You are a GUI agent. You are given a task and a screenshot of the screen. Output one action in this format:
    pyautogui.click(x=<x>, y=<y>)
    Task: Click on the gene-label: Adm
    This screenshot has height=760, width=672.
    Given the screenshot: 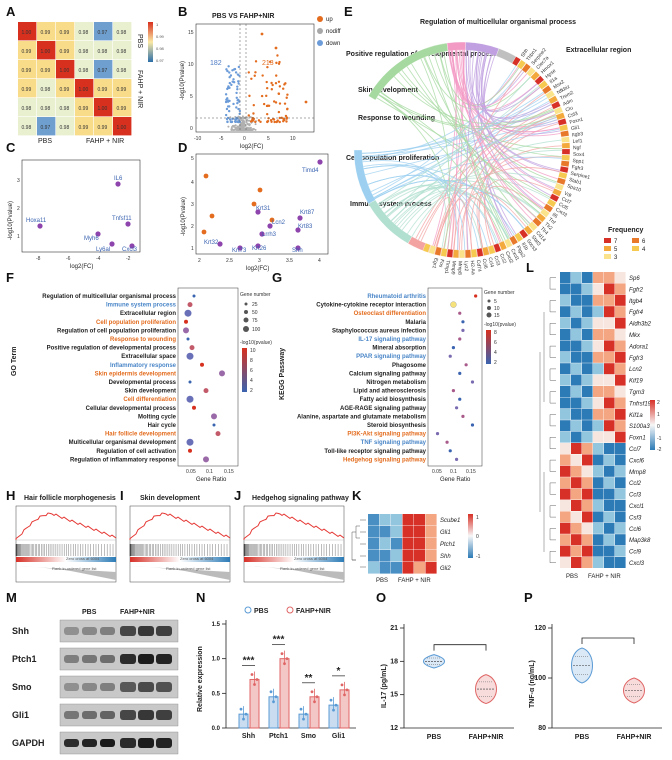 What is the action you would take?
    pyautogui.click(x=568, y=103)
    